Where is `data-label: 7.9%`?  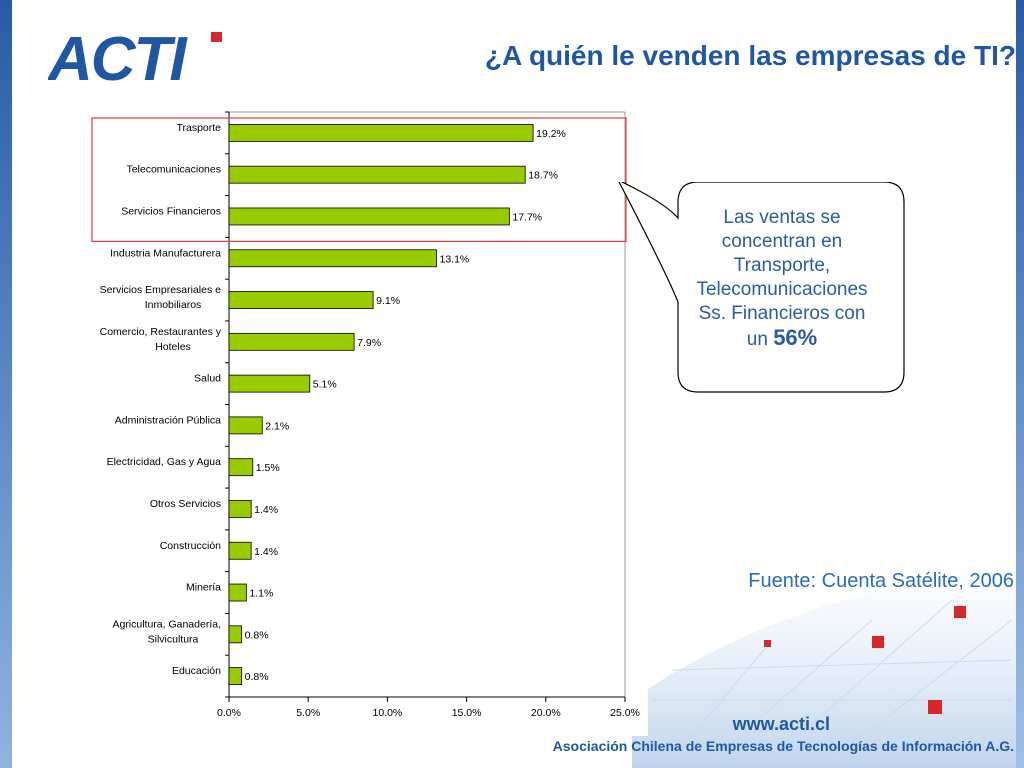
data-label: 7.9% is located at coordinates (369, 343).